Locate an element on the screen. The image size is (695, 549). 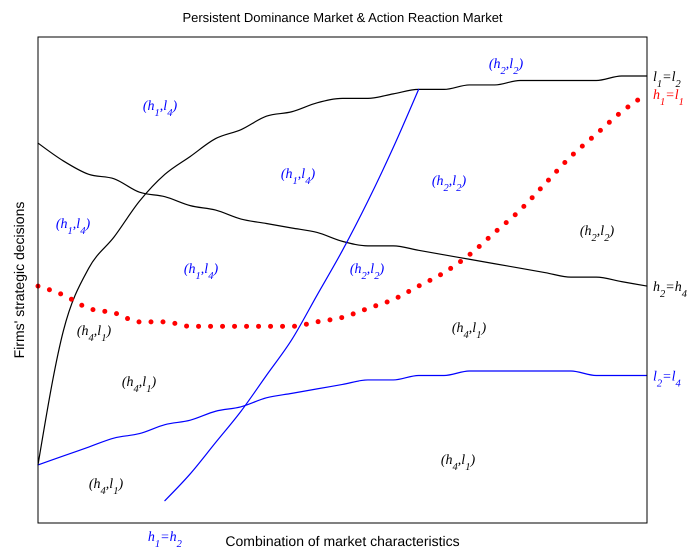
series-label: h$_{2}$=h$_{4}$ is located at coordinates (670, 290).